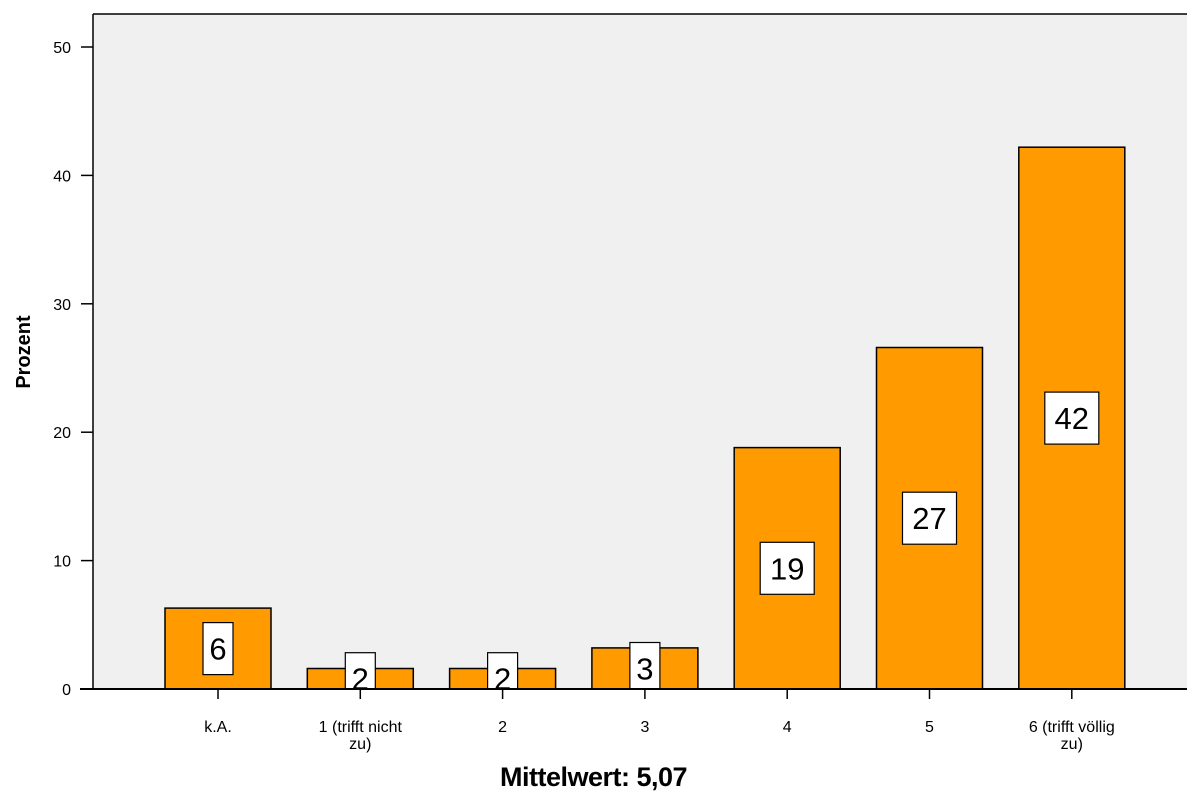 The height and width of the screenshot is (810, 1187). What do you see at coordinates (593, 777) in the screenshot?
I see `mean-caption: Mittelwert: 5,07` at bounding box center [593, 777].